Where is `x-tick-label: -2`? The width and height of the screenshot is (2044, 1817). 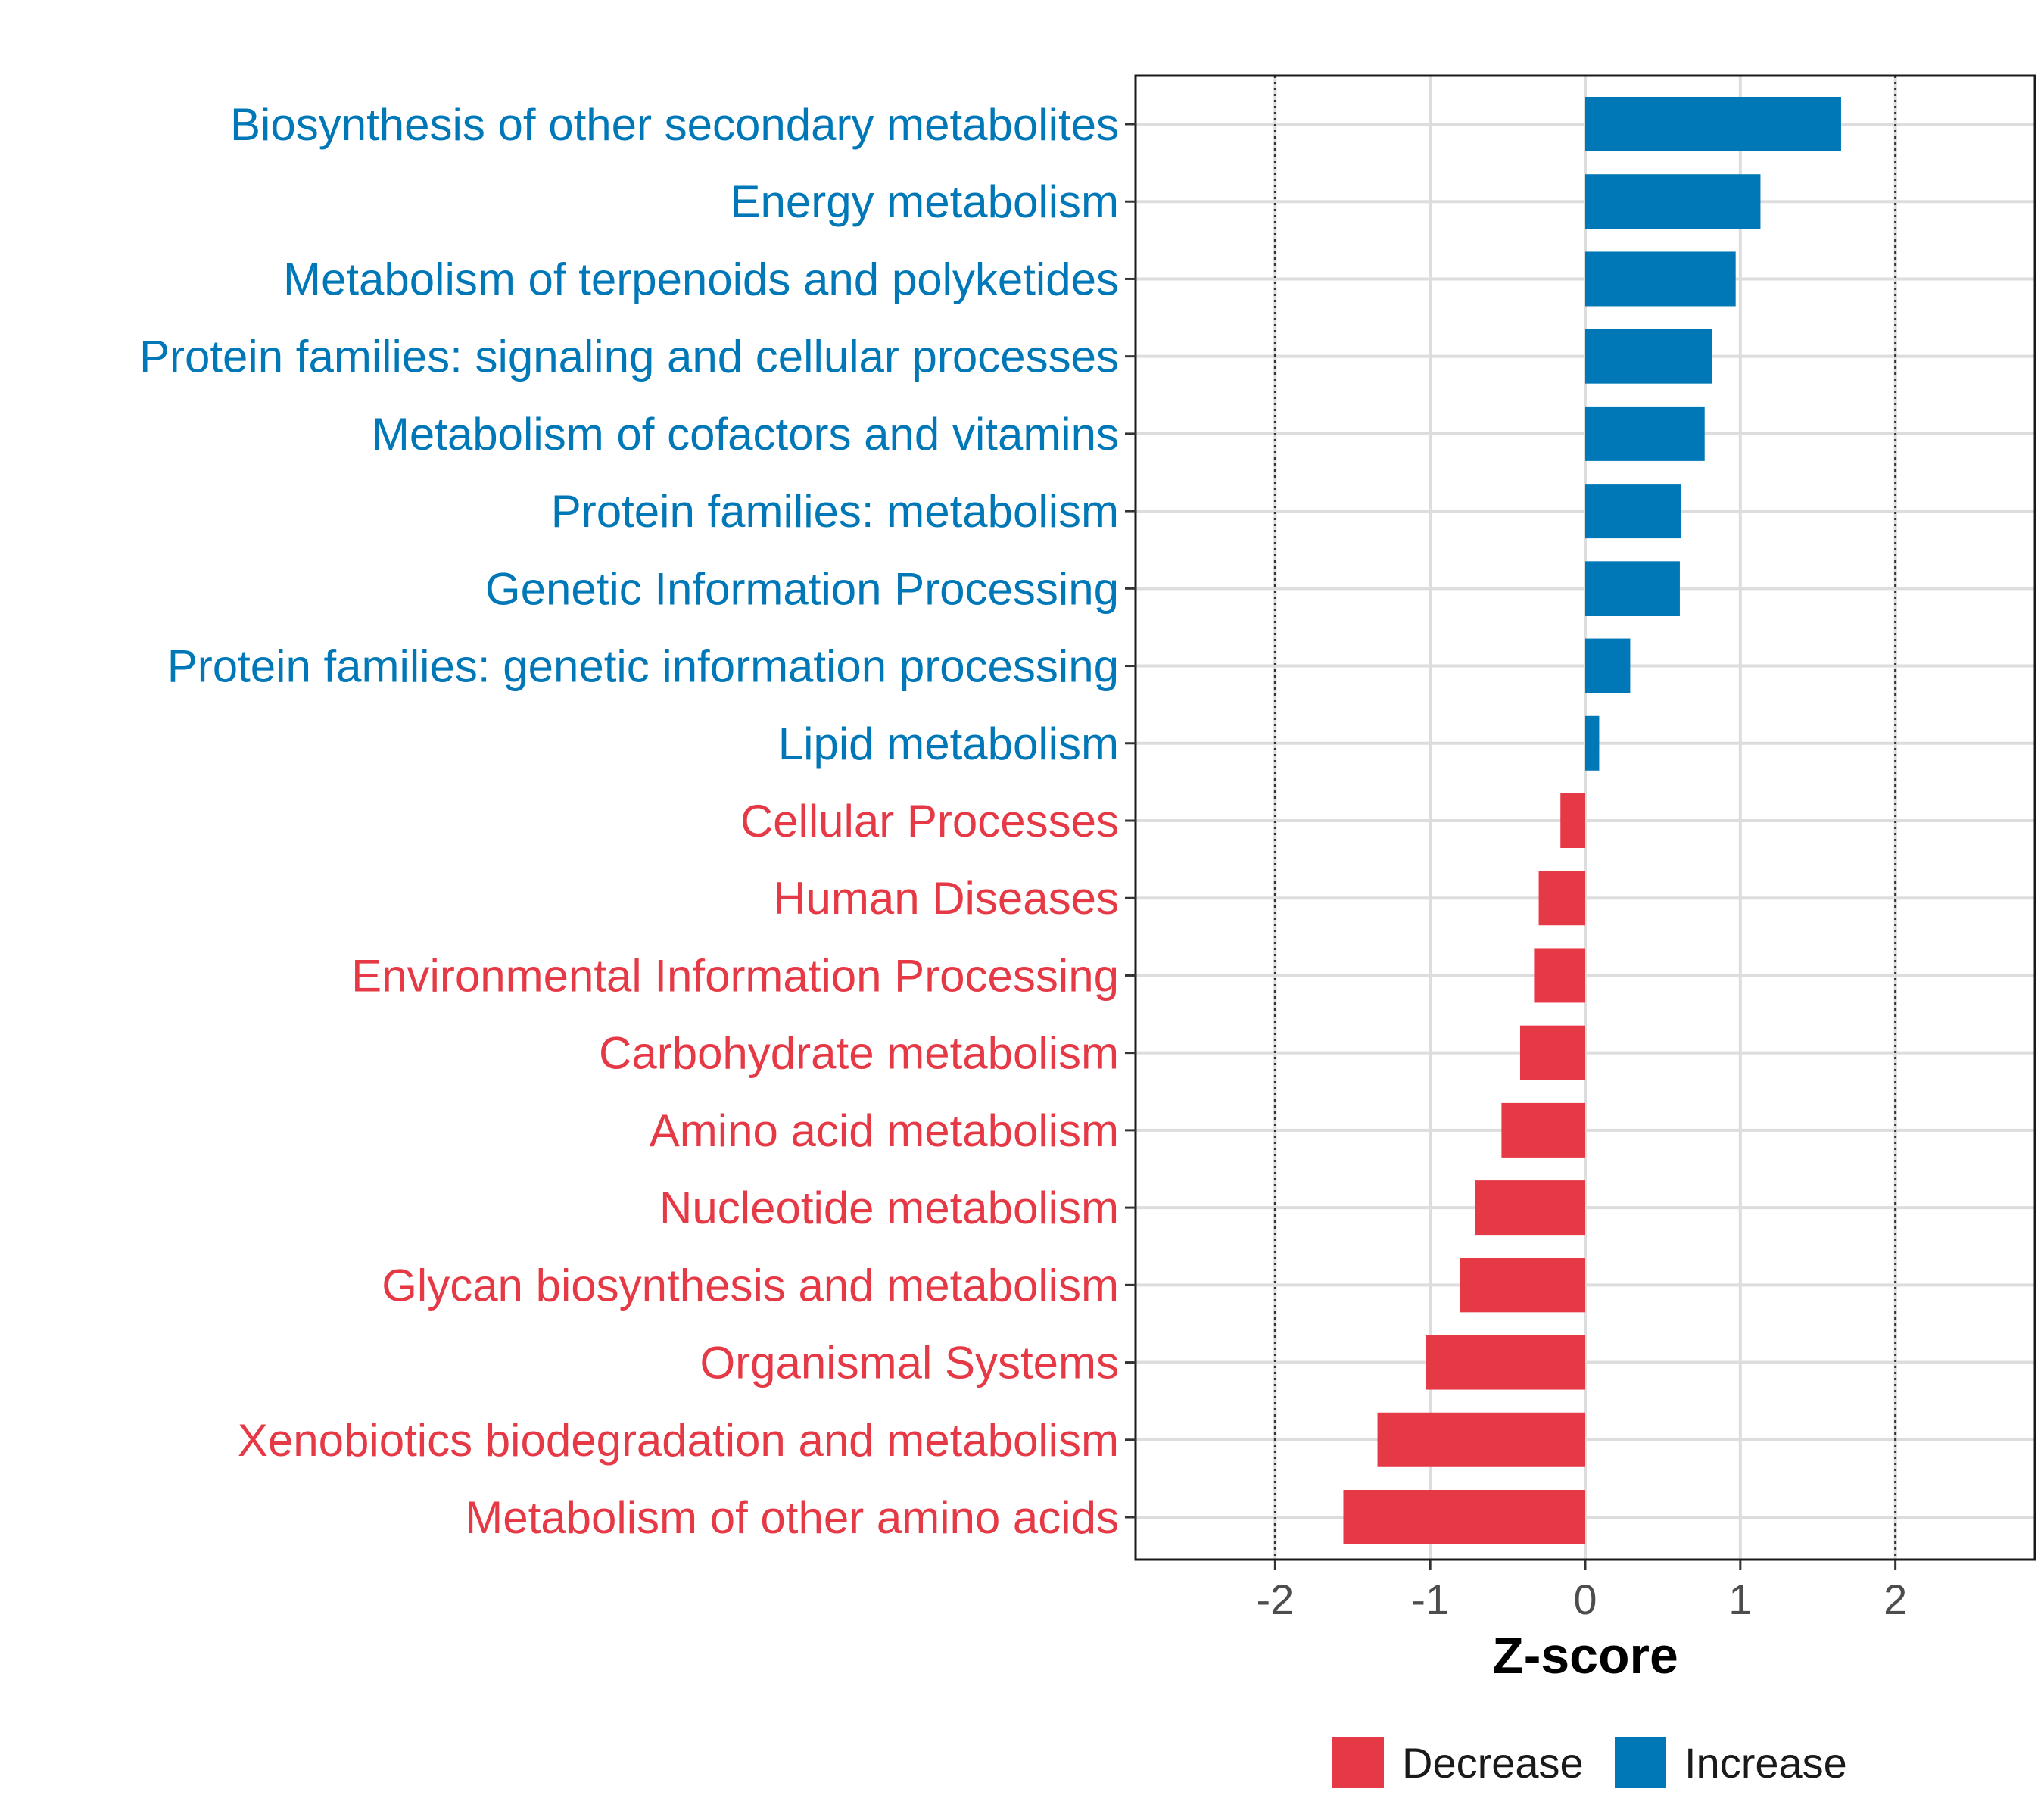 x-tick-label: -2 is located at coordinates (1275, 1599).